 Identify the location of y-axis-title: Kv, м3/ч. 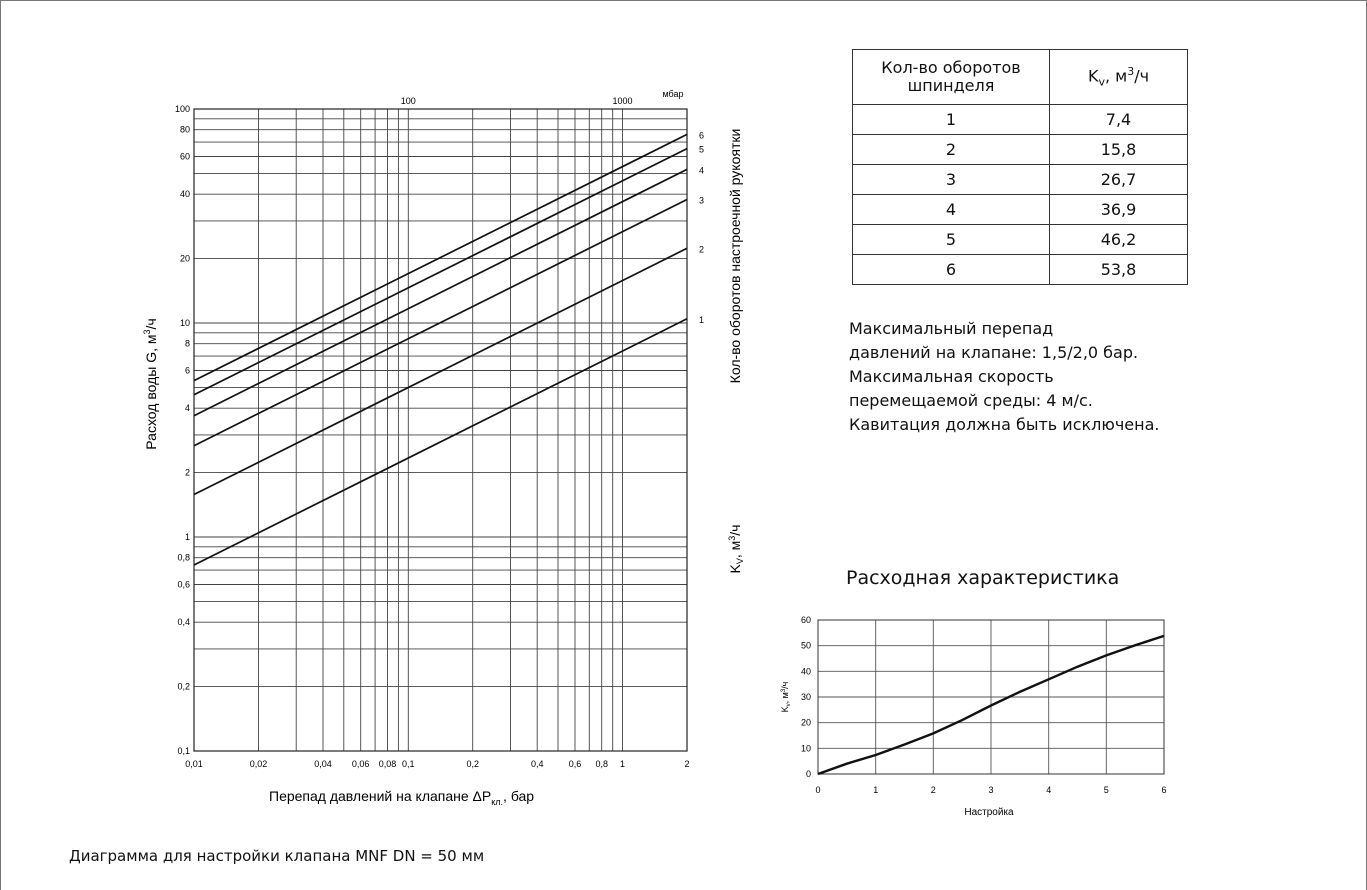
(786, 696).